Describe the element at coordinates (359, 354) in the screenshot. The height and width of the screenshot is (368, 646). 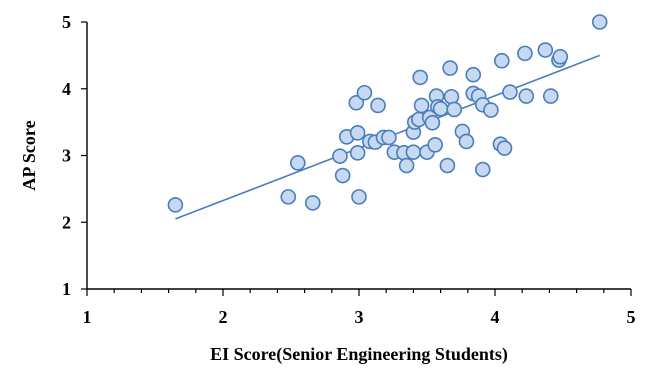
I see `x-axis-title: EI Score(Senior Engineering Students)` at that location.